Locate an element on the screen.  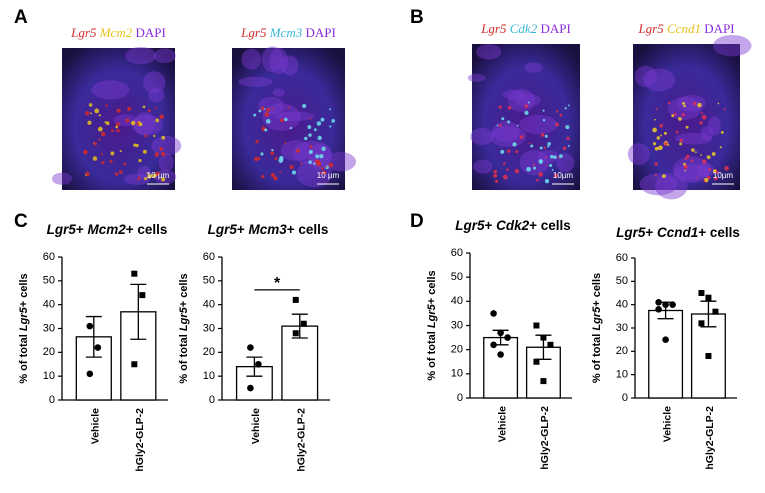
title-part: Ccnd1 is located at coordinates (677, 232).